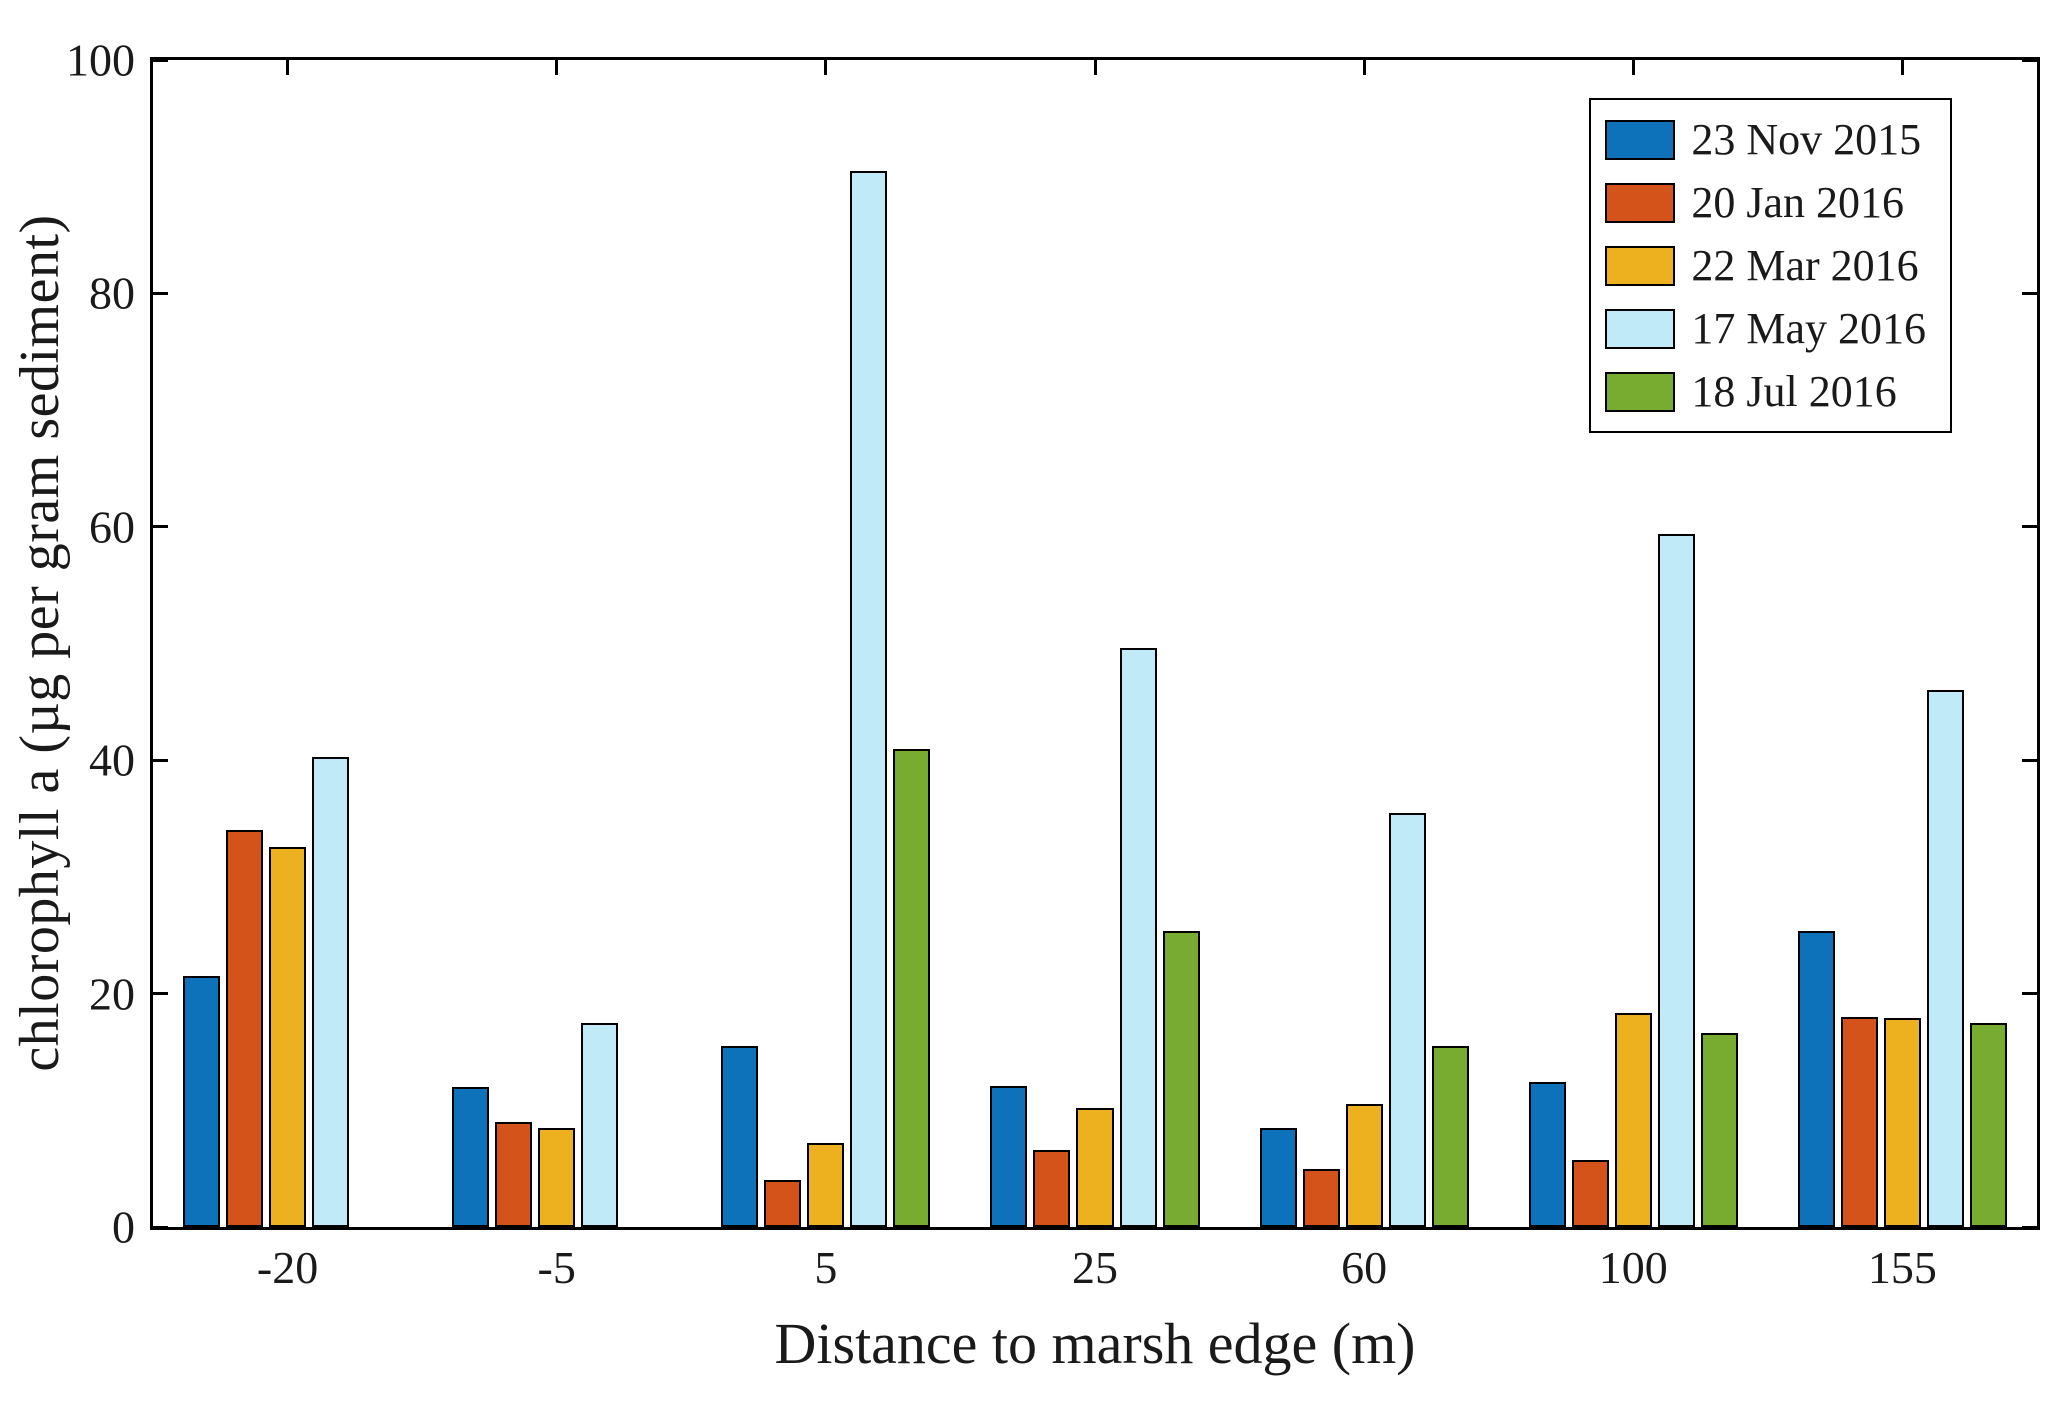  I want to click on legend-item: 17 May 2016, so click(1765, 328).